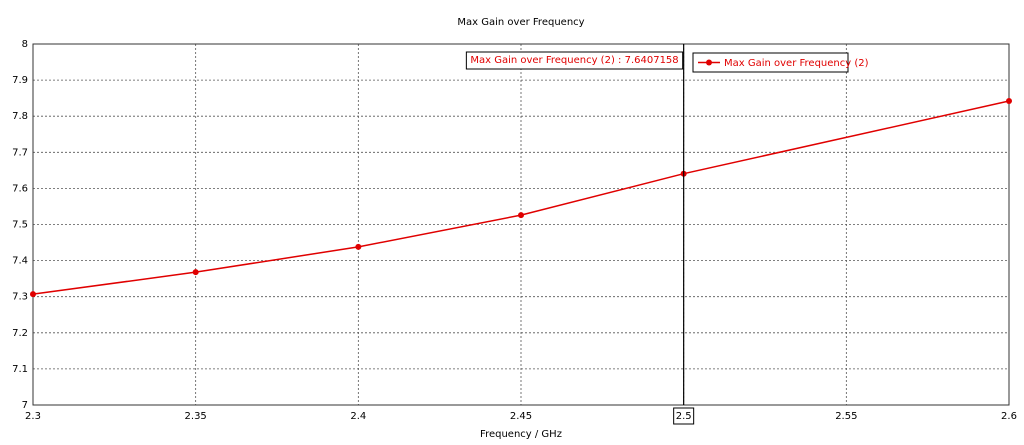 The image size is (1024, 445). Describe the element at coordinates (196, 416) in the screenshot. I see `x-tick-label: 2.35` at that location.